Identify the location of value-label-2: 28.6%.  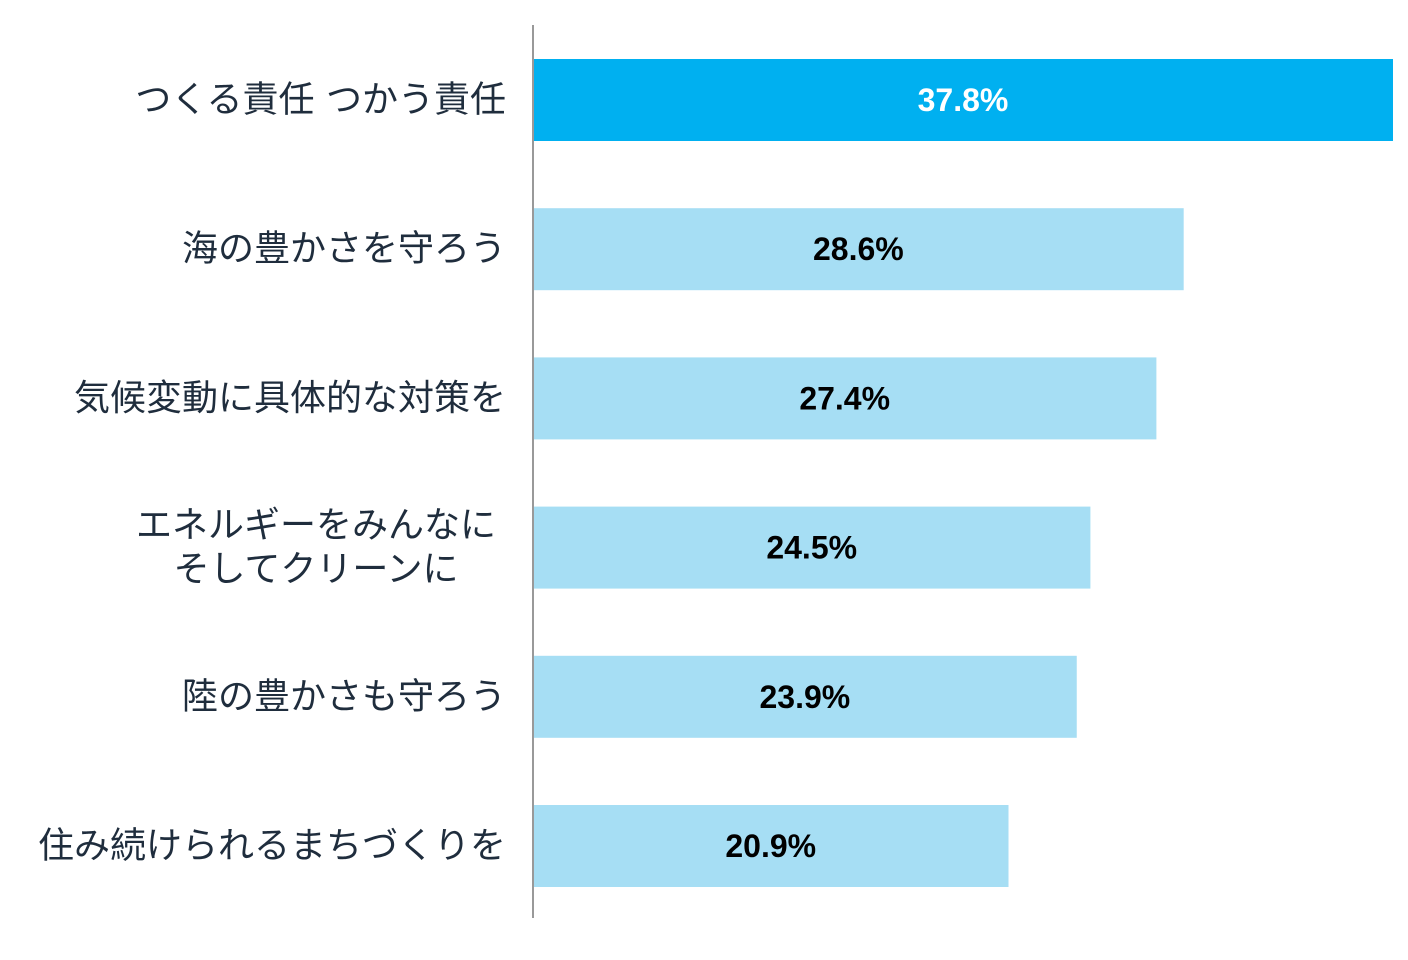
(858, 249).